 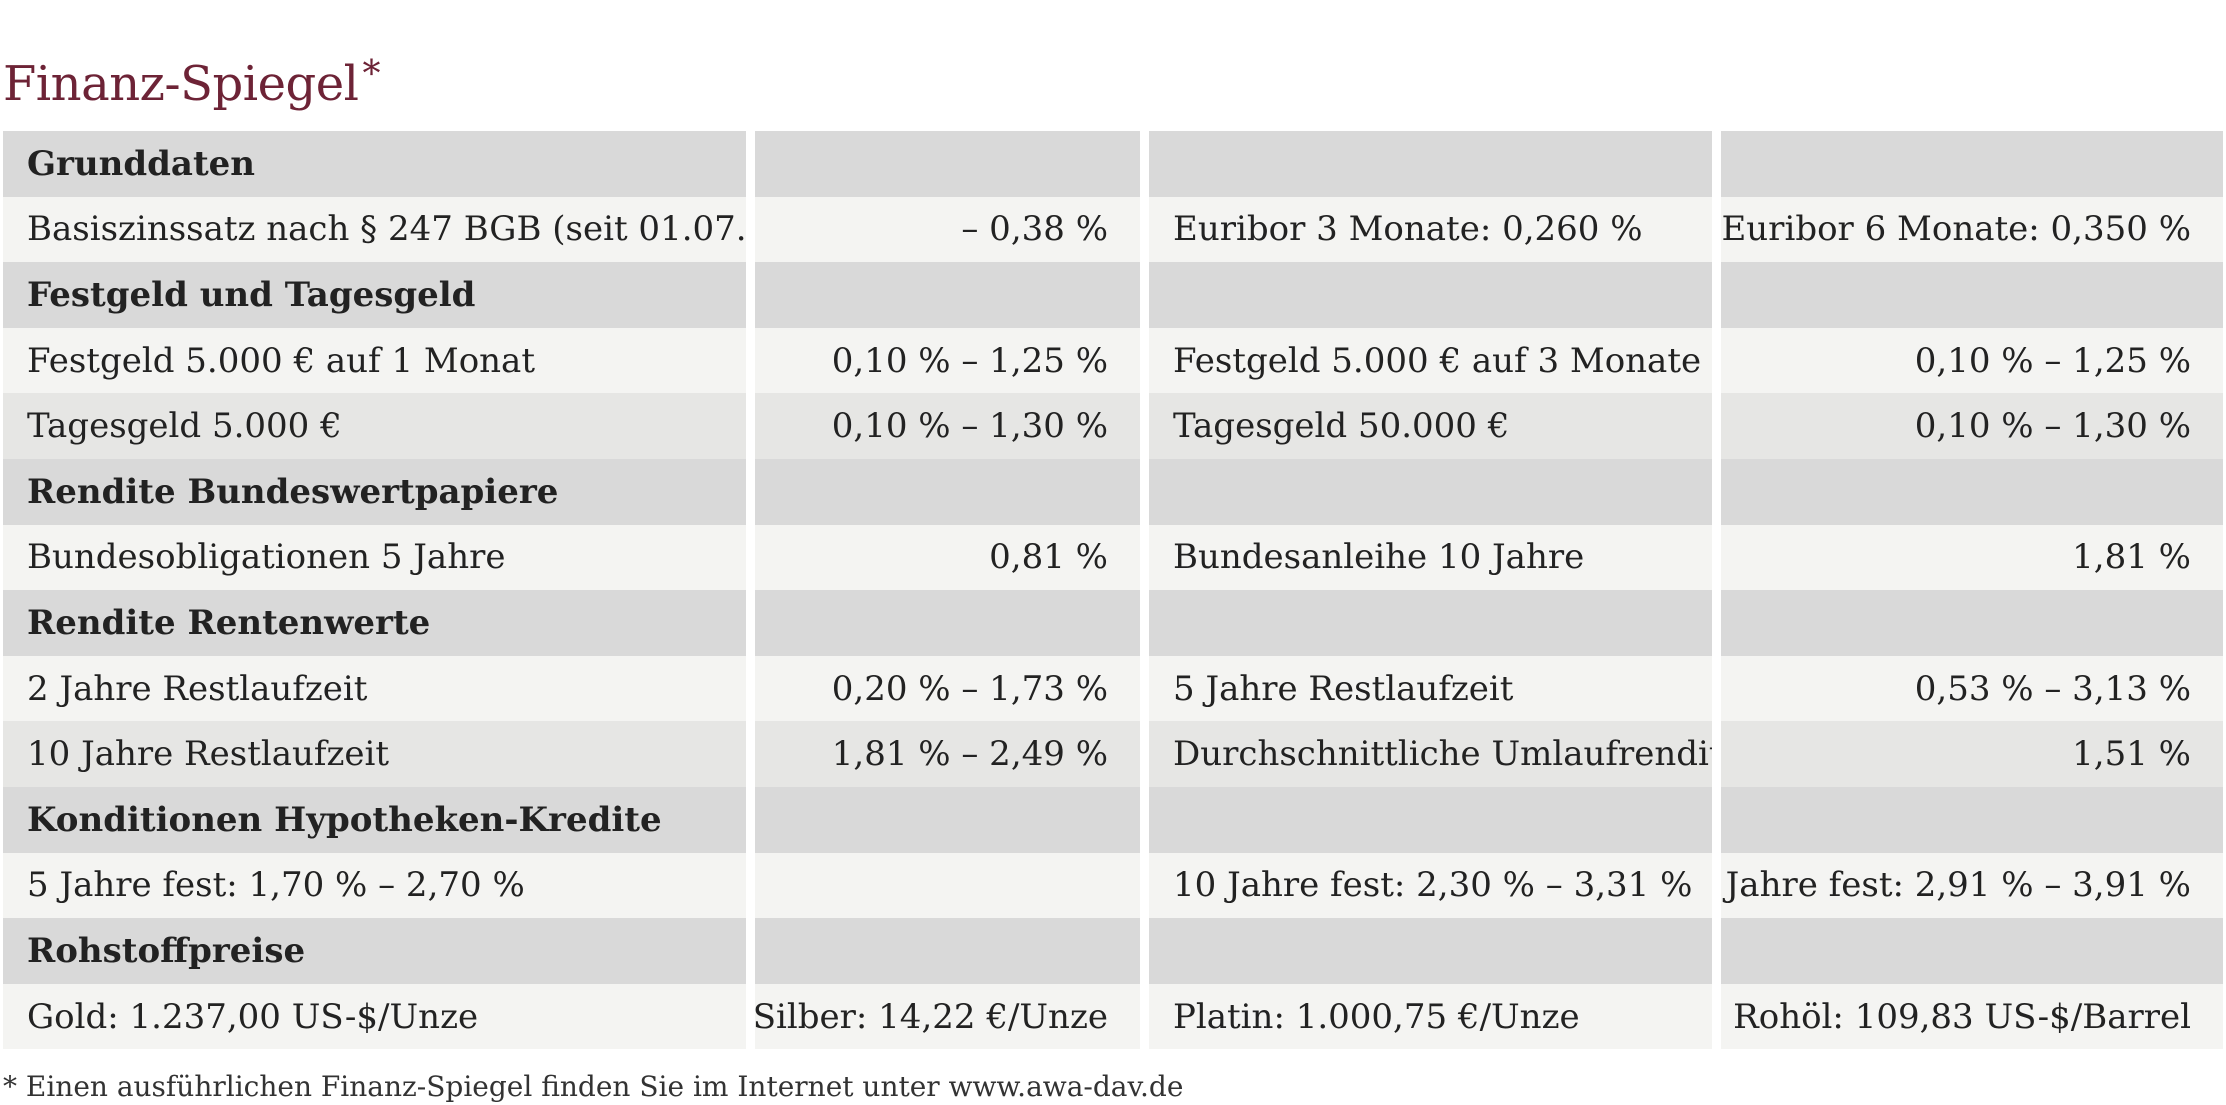 What do you see at coordinates (374, 623) in the screenshot?
I see `section-title: Rendite Rentenwerte` at bounding box center [374, 623].